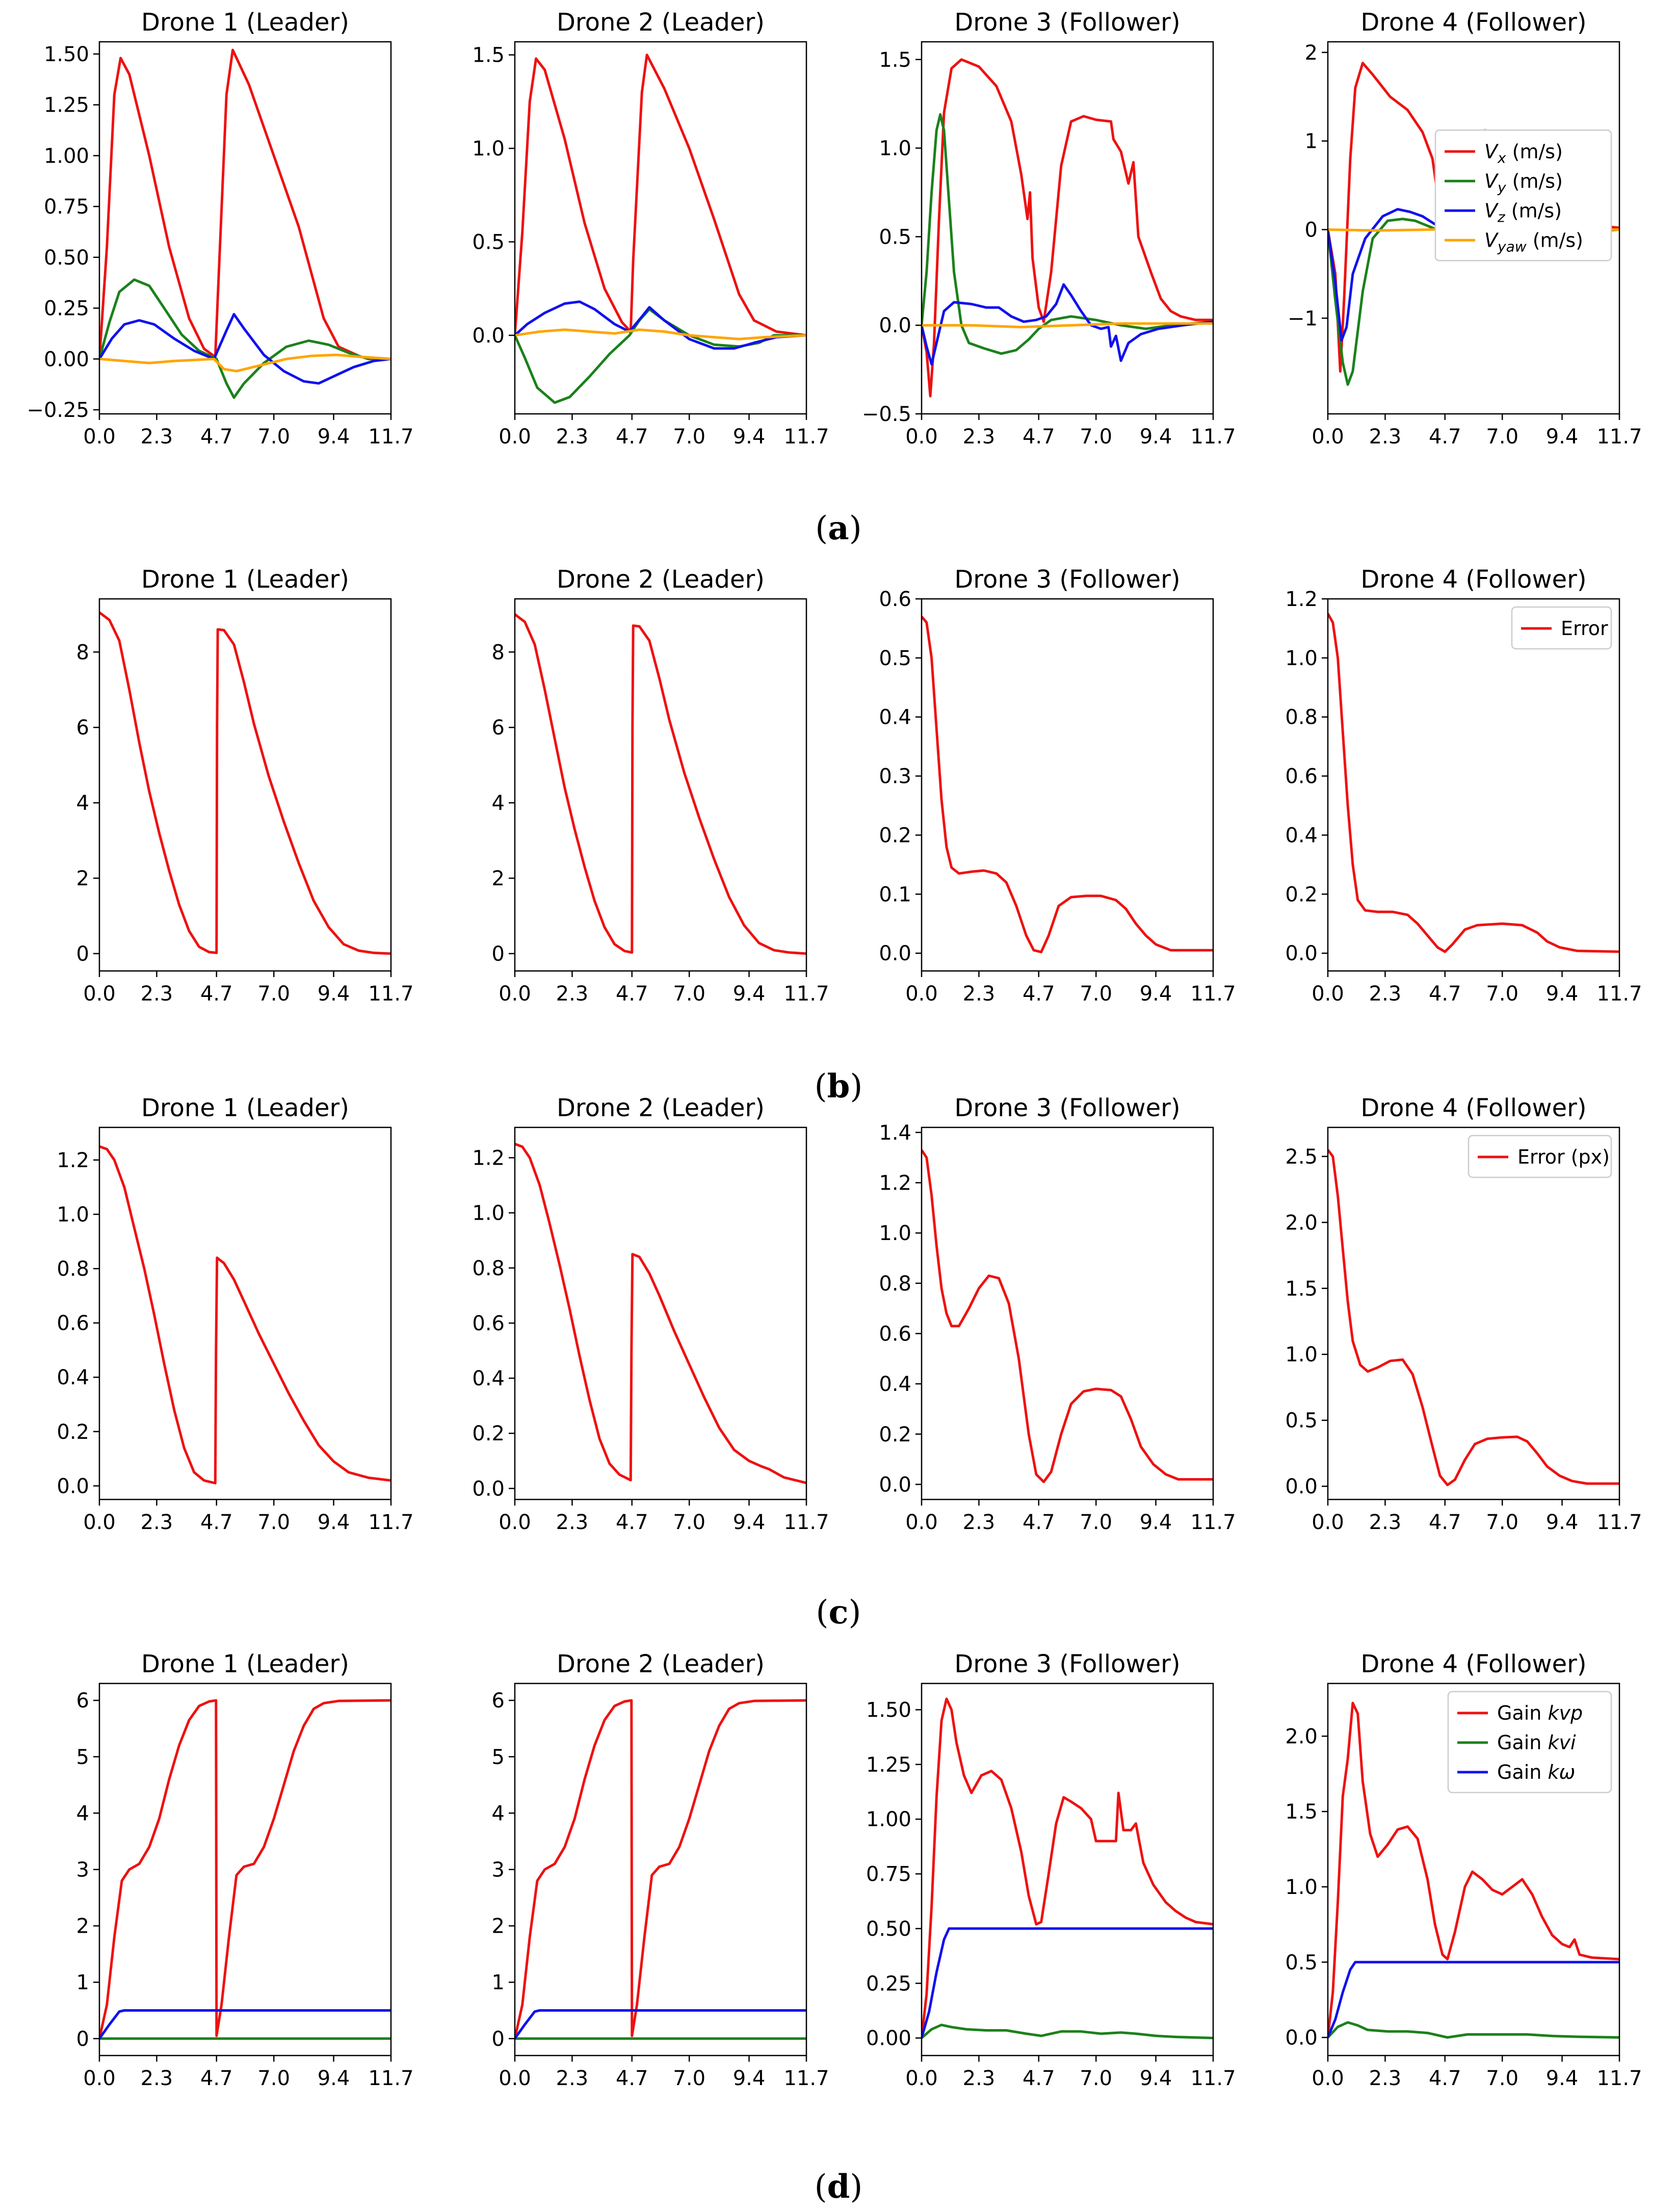  I want to click on series-group, so click(245, 1869).